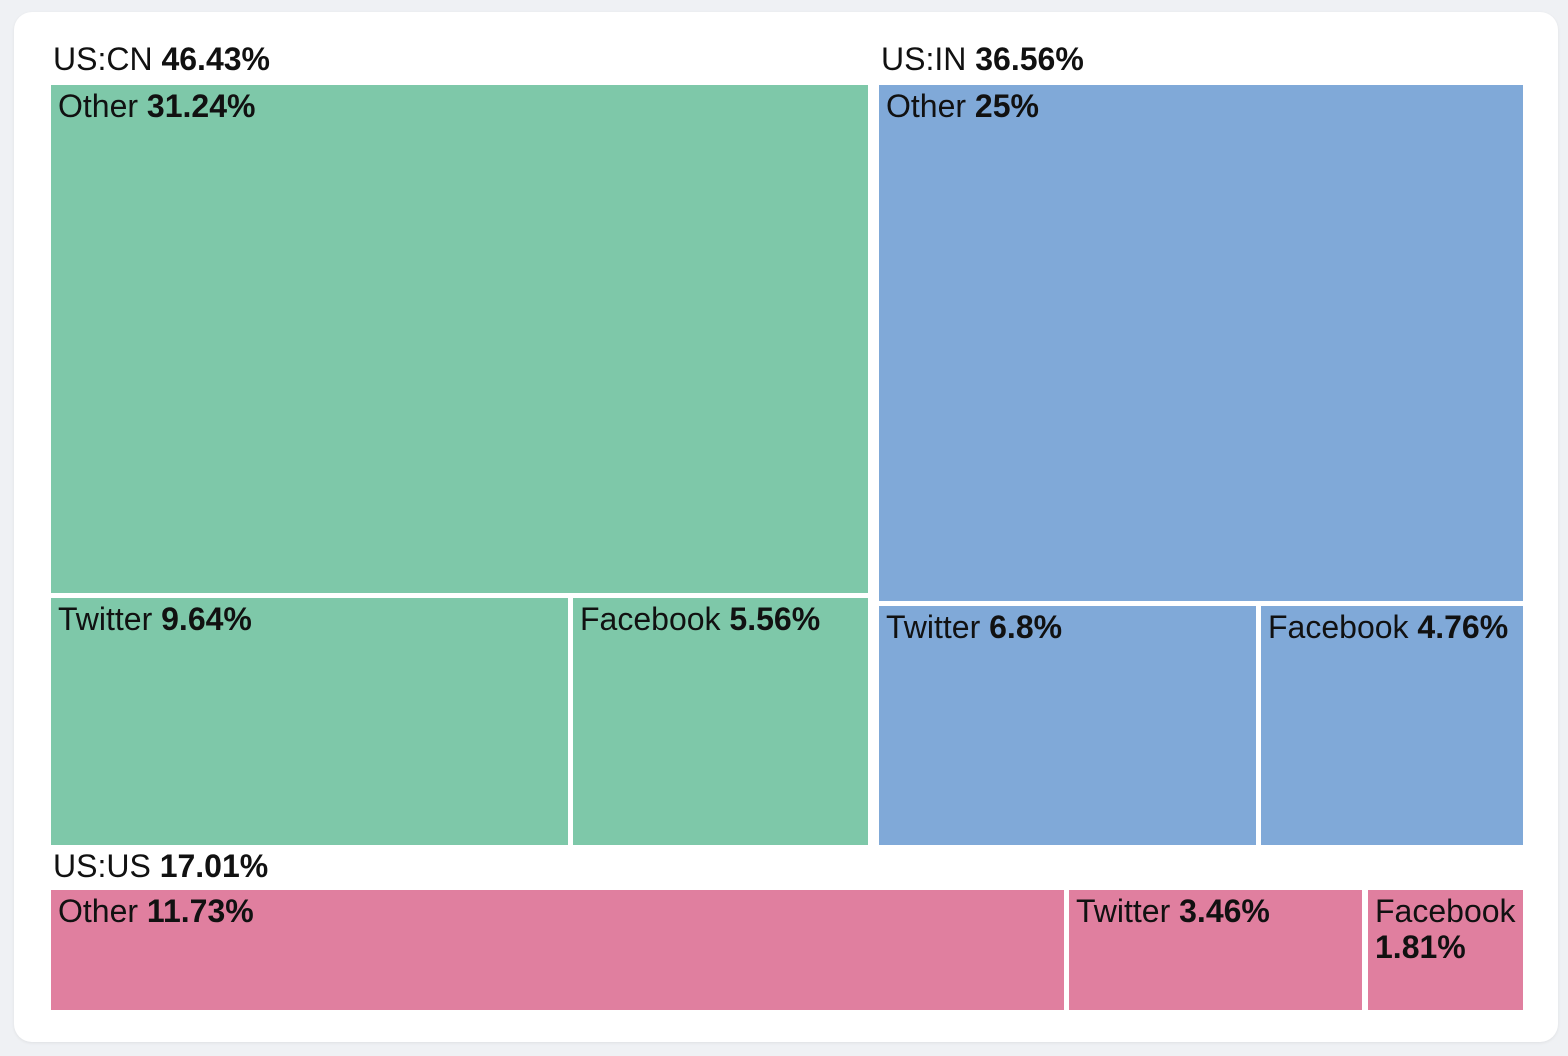 Image resolution: width=1568 pixels, height=1056 pixels. I want to click on tile-percent: 9.64%, so click(206, 619).